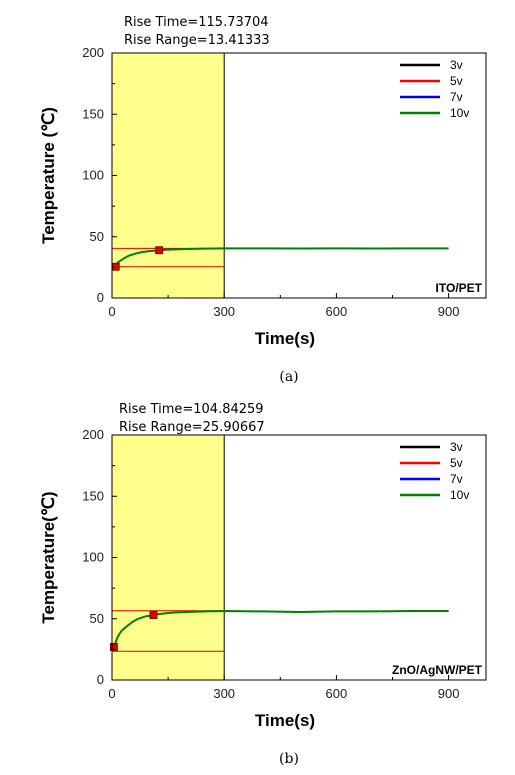  Describe the element at coordinates (191, 409) in the screenshot. I see `rise-annotation-1: Rise Time=104.84259` at that location.